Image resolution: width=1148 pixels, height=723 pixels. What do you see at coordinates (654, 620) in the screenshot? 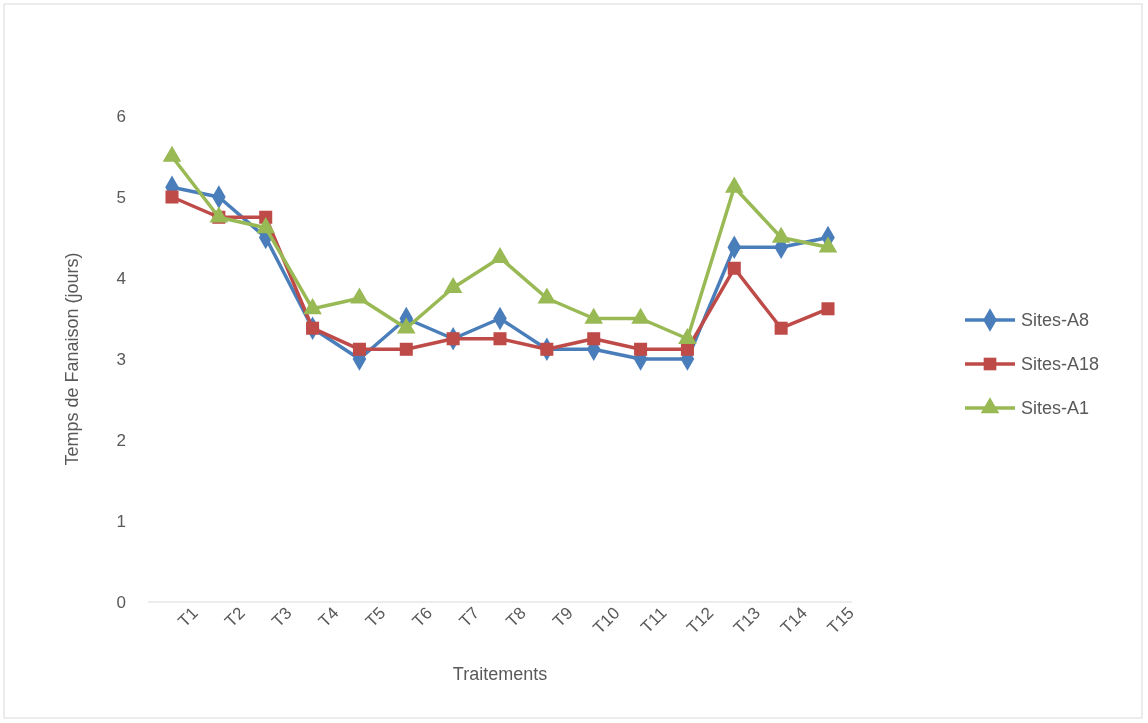
I see `x-tick-label: T11` at bounding box center [654, 620].